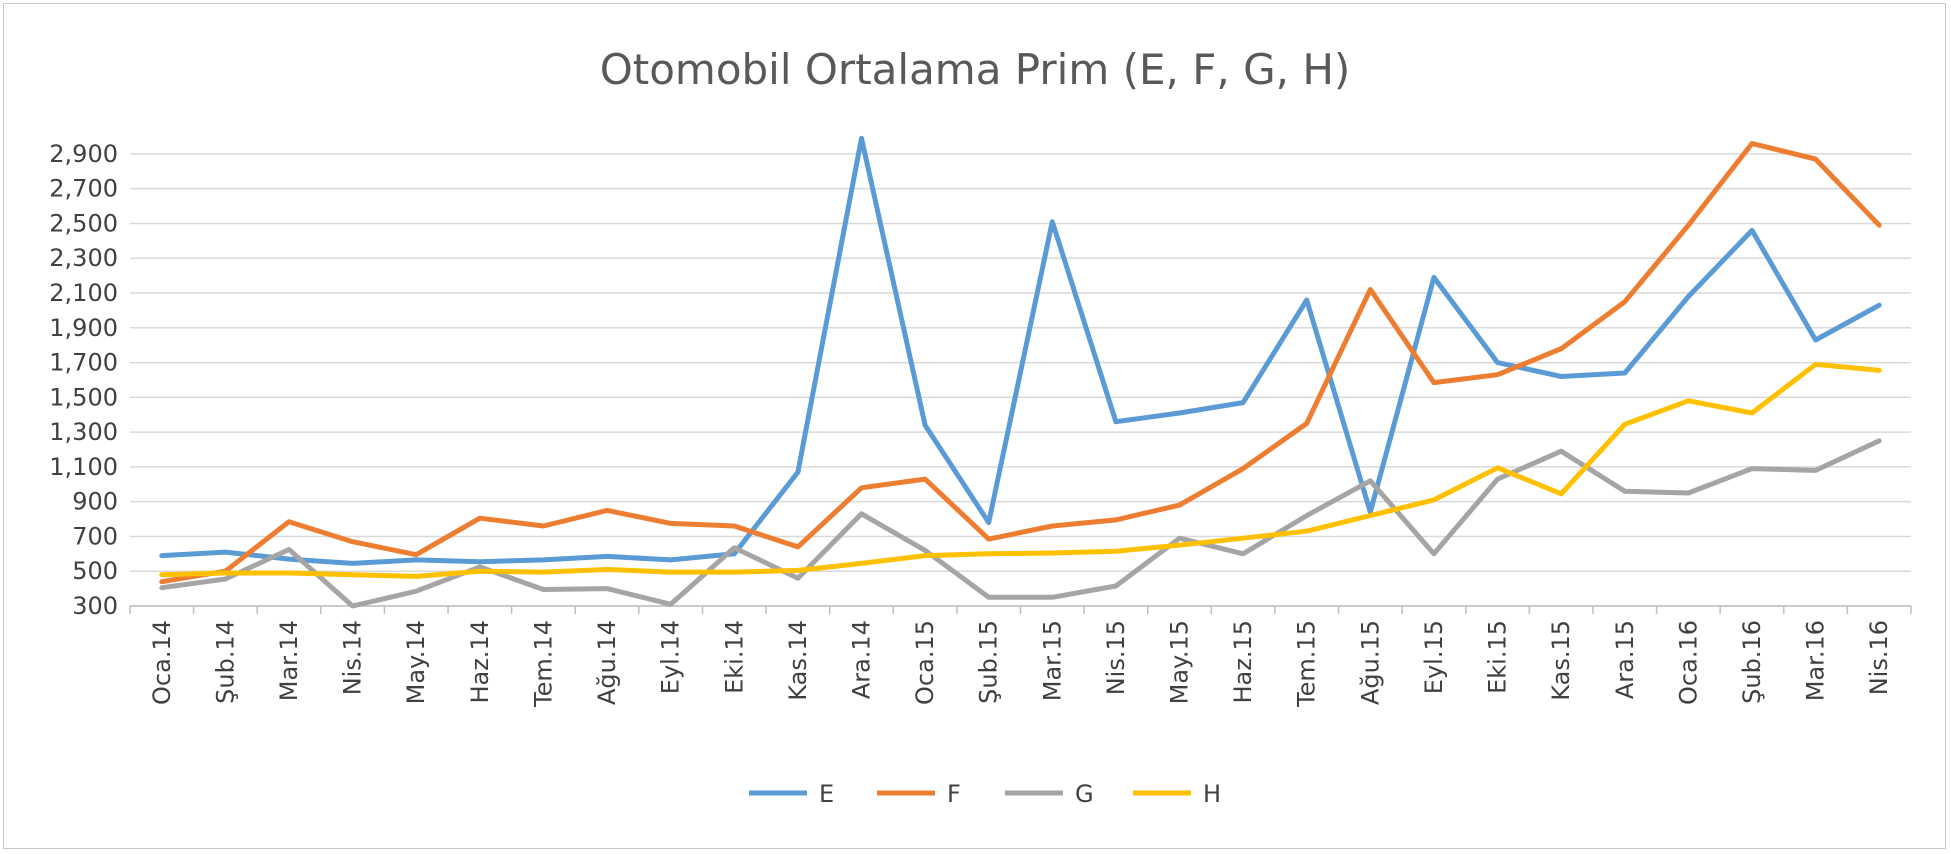 The height and width of the screenshot is (854, 1951). Describe the element at coordinates (83, 328) in the screenshot. I see `y-tick-label: 1,900` at that location.